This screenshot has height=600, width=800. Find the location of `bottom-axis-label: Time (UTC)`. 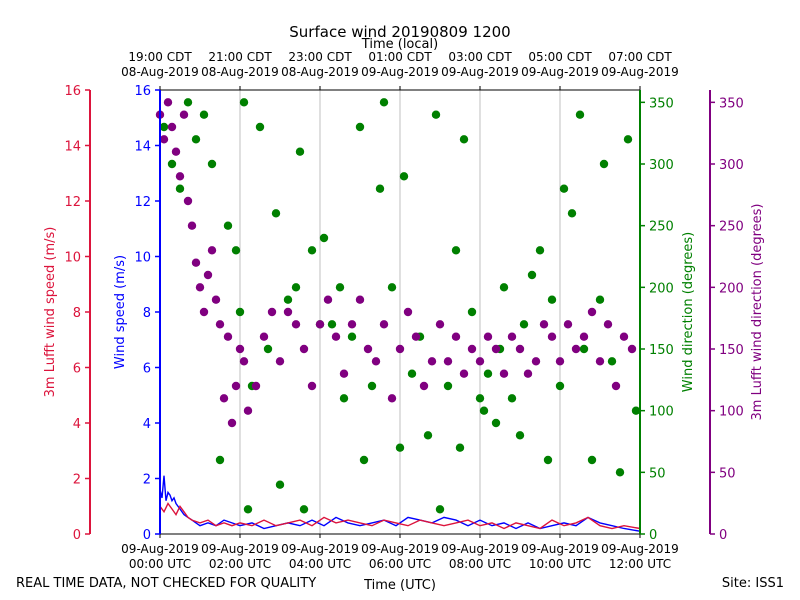

bottom-axis-label: Time (UTC) is located at coordinates (399, 585).